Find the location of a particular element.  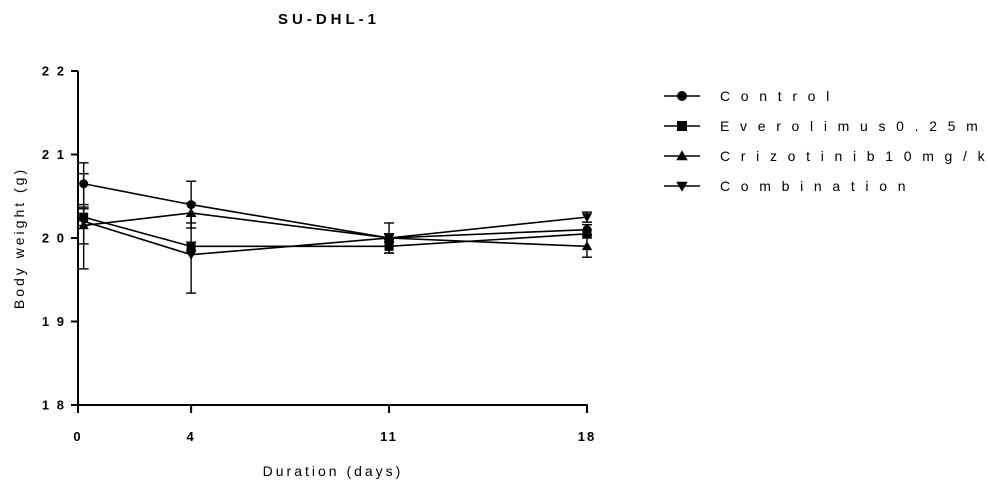

legend-item: E v e r o l i m u s 0 . 2 5 m g / k g is located at coordinates (826, 126).